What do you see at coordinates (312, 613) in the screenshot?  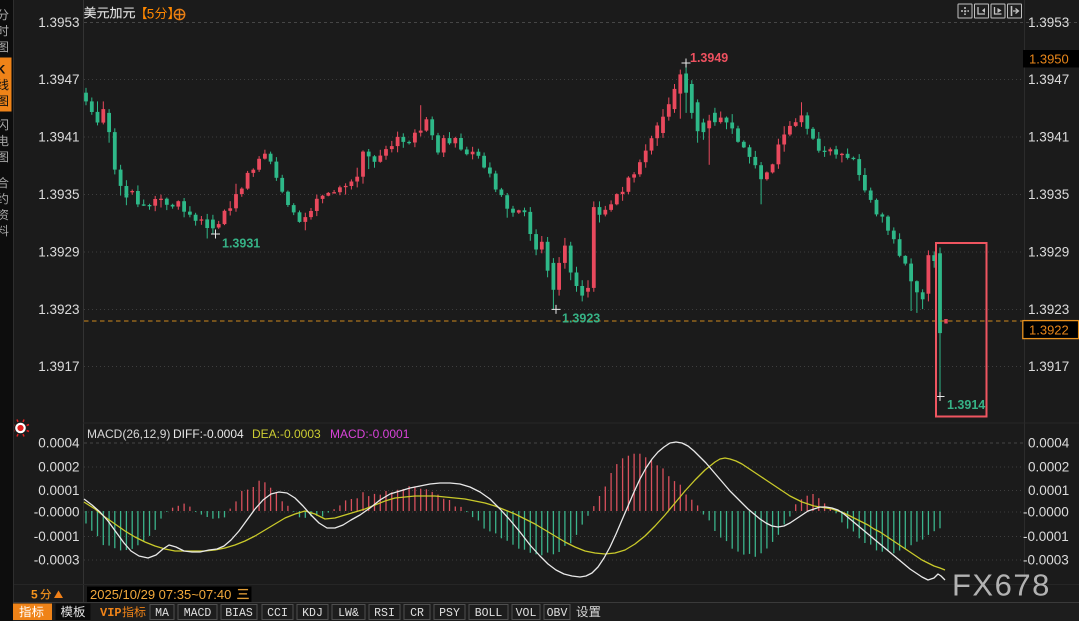 I see `svg-text: KDJ` at bounding box center [312, 613].